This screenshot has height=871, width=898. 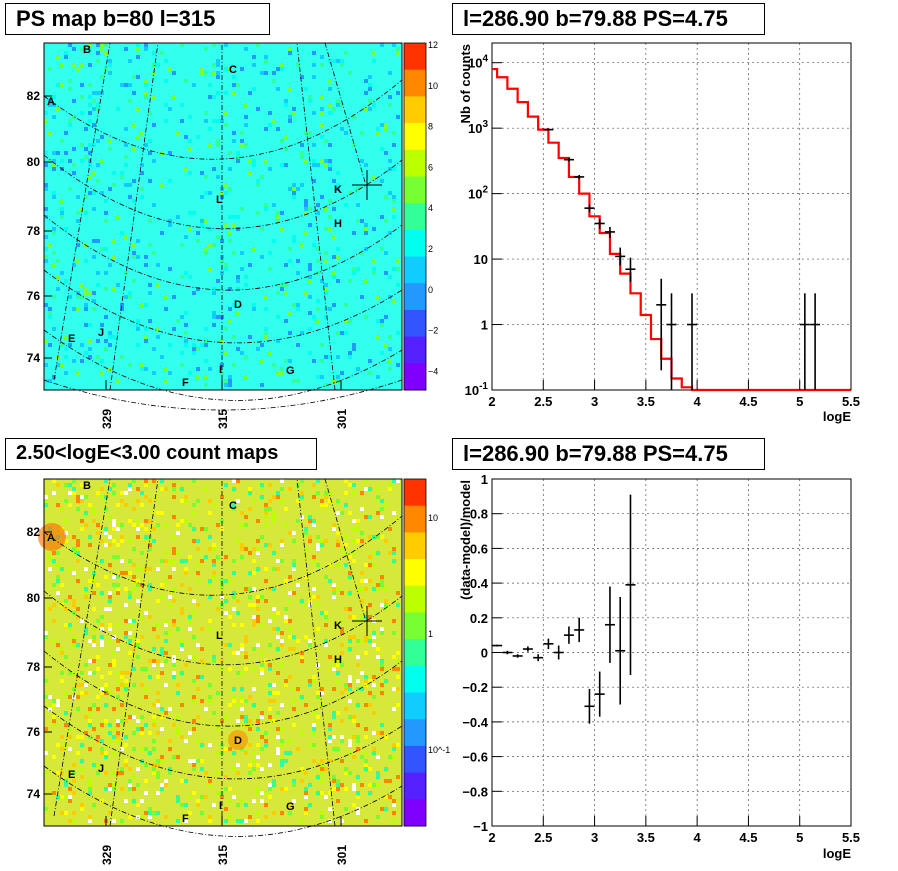 What do you see at coordinates (338, 626) in the screenshot?
I see `map-point-label: K` at bounding box center [338, 626].